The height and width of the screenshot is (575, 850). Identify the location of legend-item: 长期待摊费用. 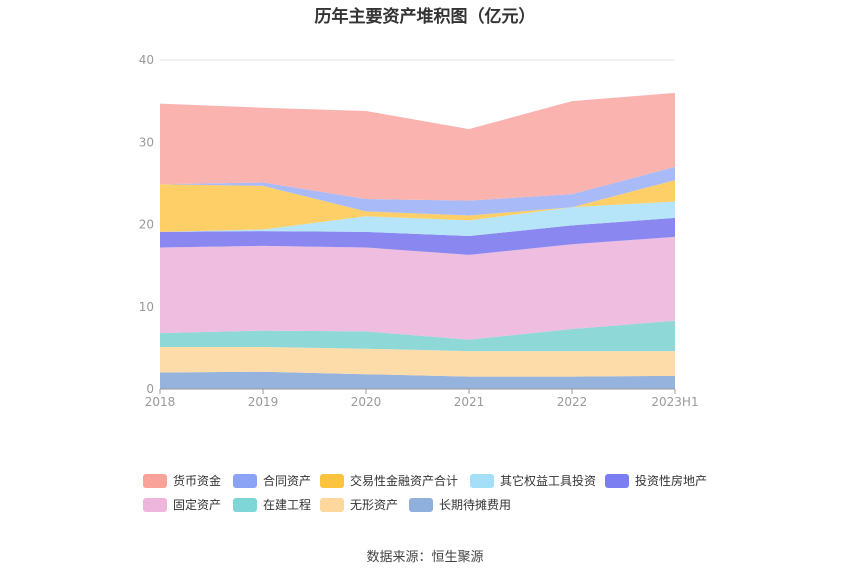
(460, 504).